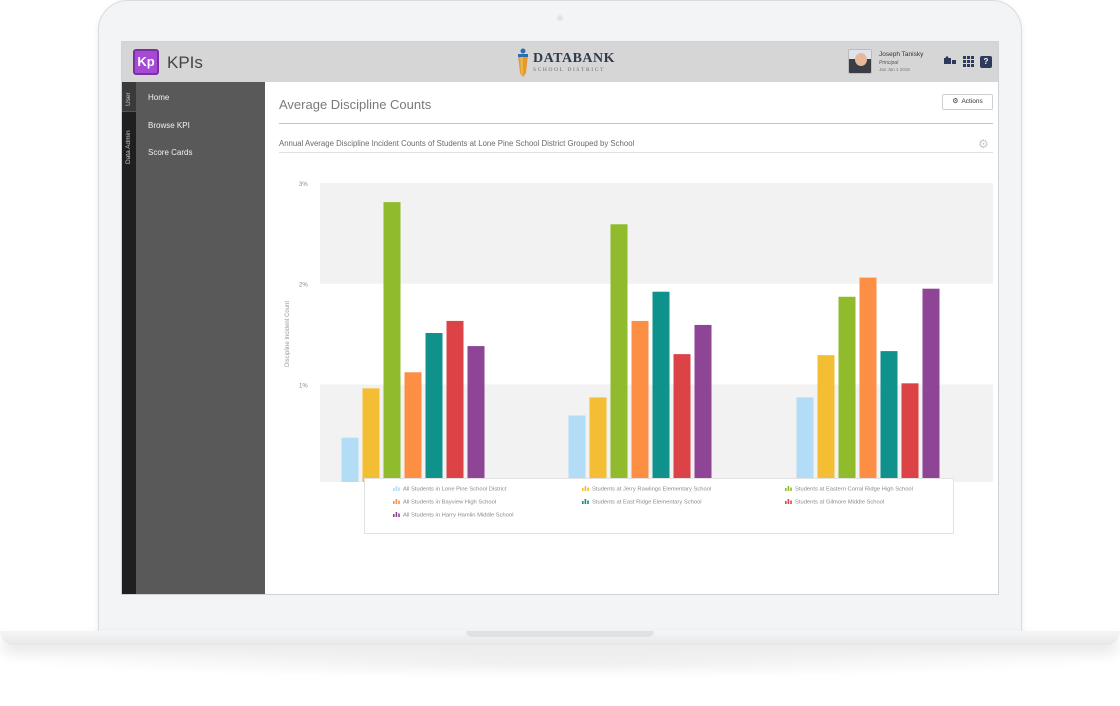 The height and width of the screenshot is (706, 1120). Describe the element at coordinates (560, 638) in the screenshot. I see `laptop-base` at that location.